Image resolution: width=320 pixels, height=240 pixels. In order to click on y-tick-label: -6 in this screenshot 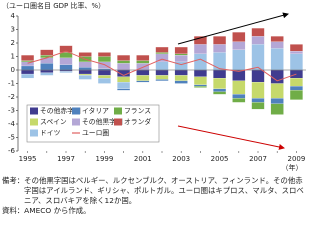, I will do `click(12, 151)`.